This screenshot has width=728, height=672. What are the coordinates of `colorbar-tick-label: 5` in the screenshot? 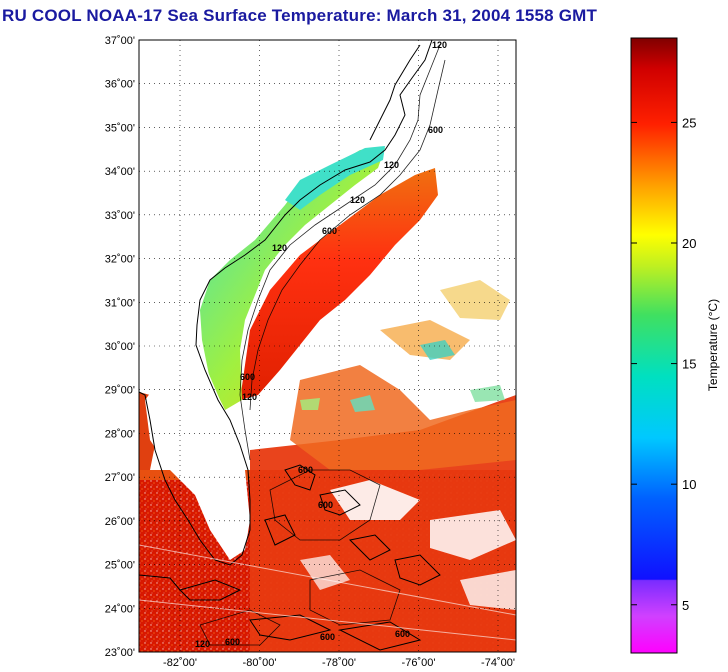 It's located at (685, 605).